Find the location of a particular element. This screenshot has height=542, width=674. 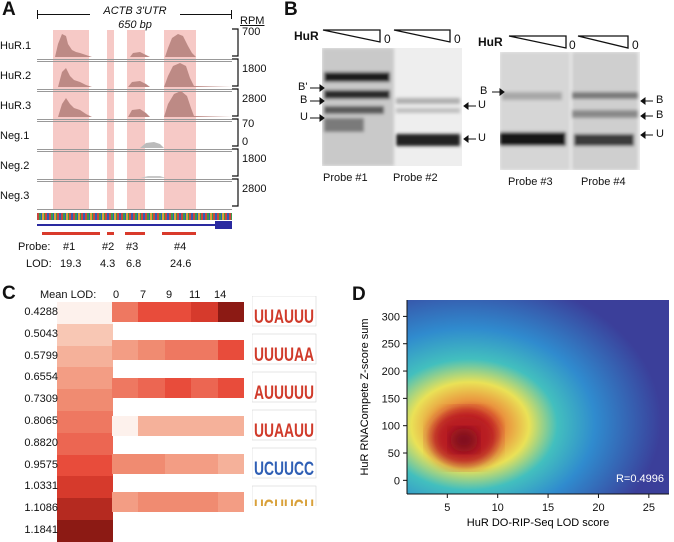

logo-row-3: AUUUUU is located at coordinates (284, 387).